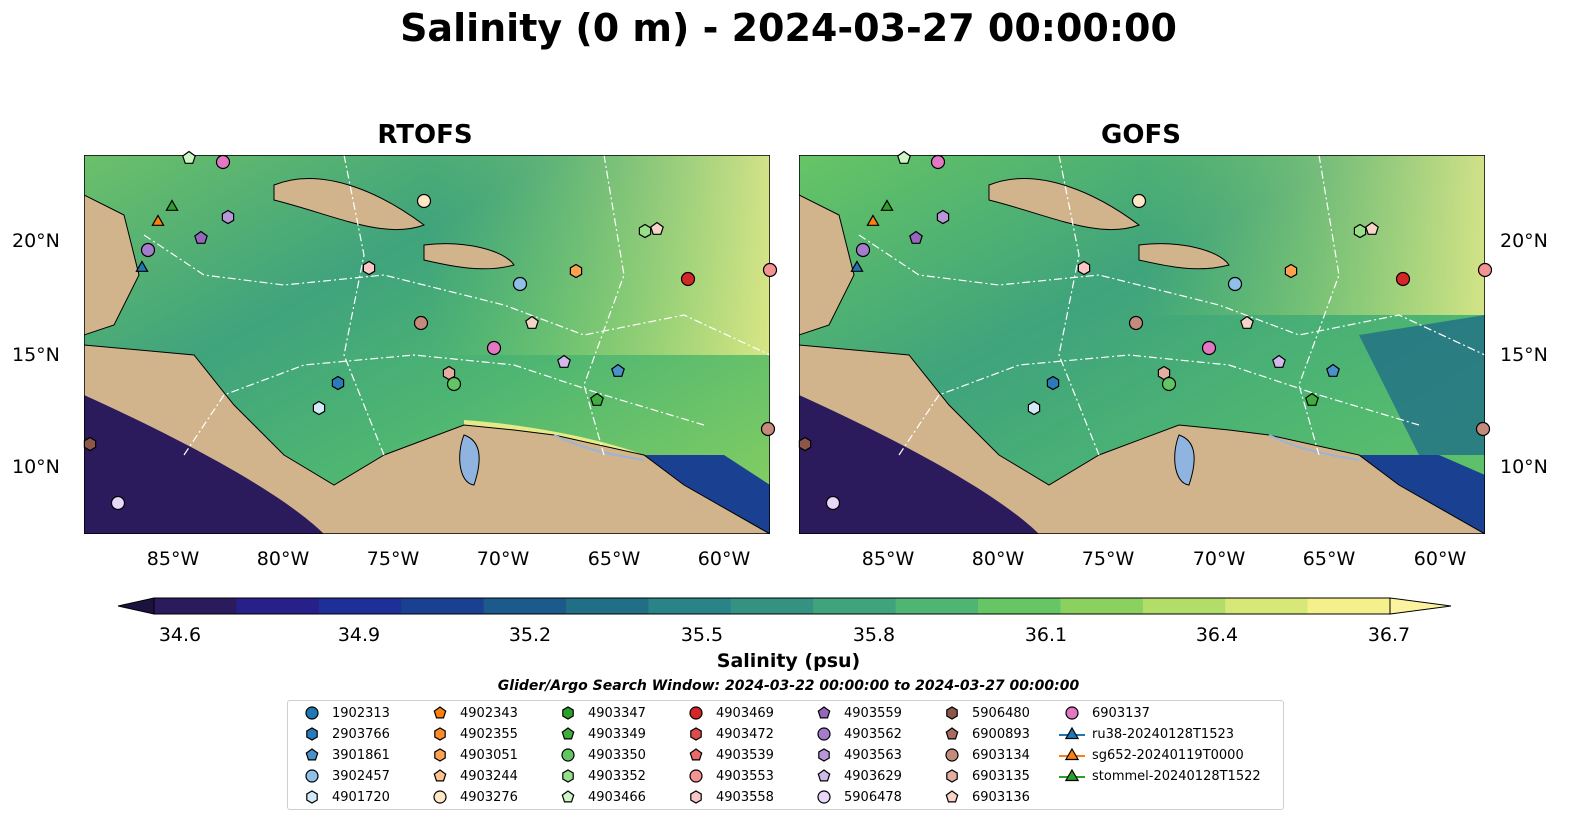 Image resolution: width=1577 pixels, height=827 pixels. Describe the element at coordinates (1159, 776) in the screenshot. I see `legend-item: stommel-20240128T1522` at that location.